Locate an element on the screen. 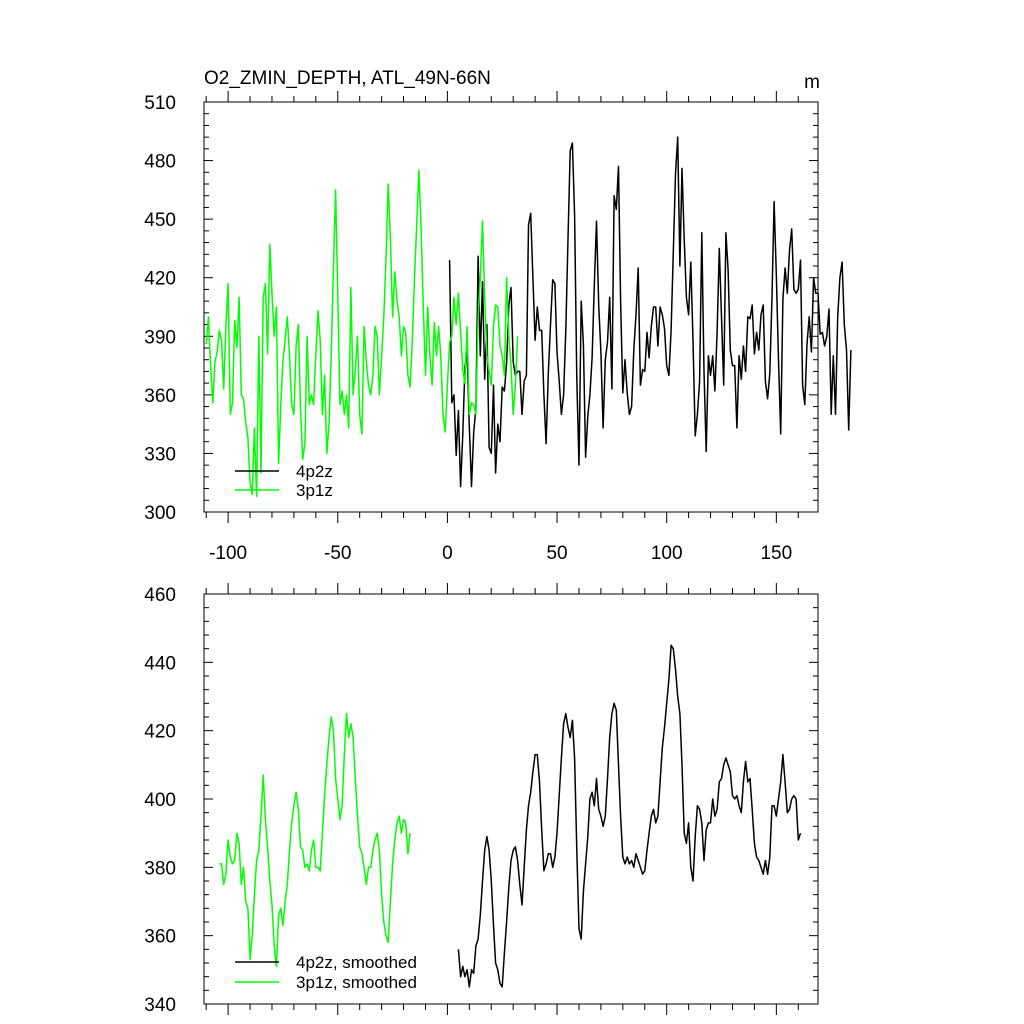 The height and width of the screenshot is (1024, 1024). top-x-tick-label: -100 is located at coordinates (228, 553).